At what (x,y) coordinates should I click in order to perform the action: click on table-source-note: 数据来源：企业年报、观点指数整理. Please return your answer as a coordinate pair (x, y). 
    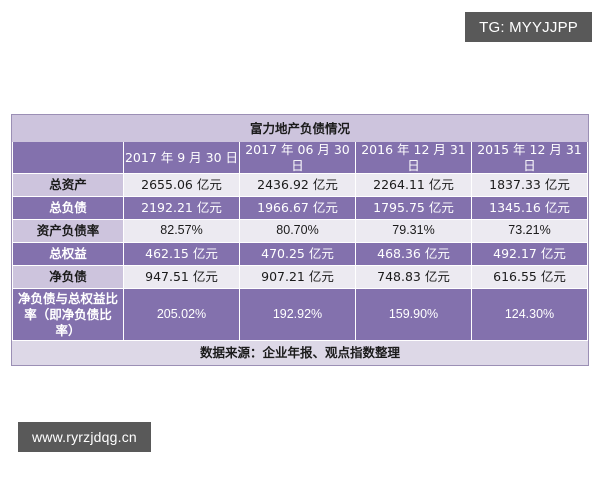
    Looking at the image, I should click on (300, 353).